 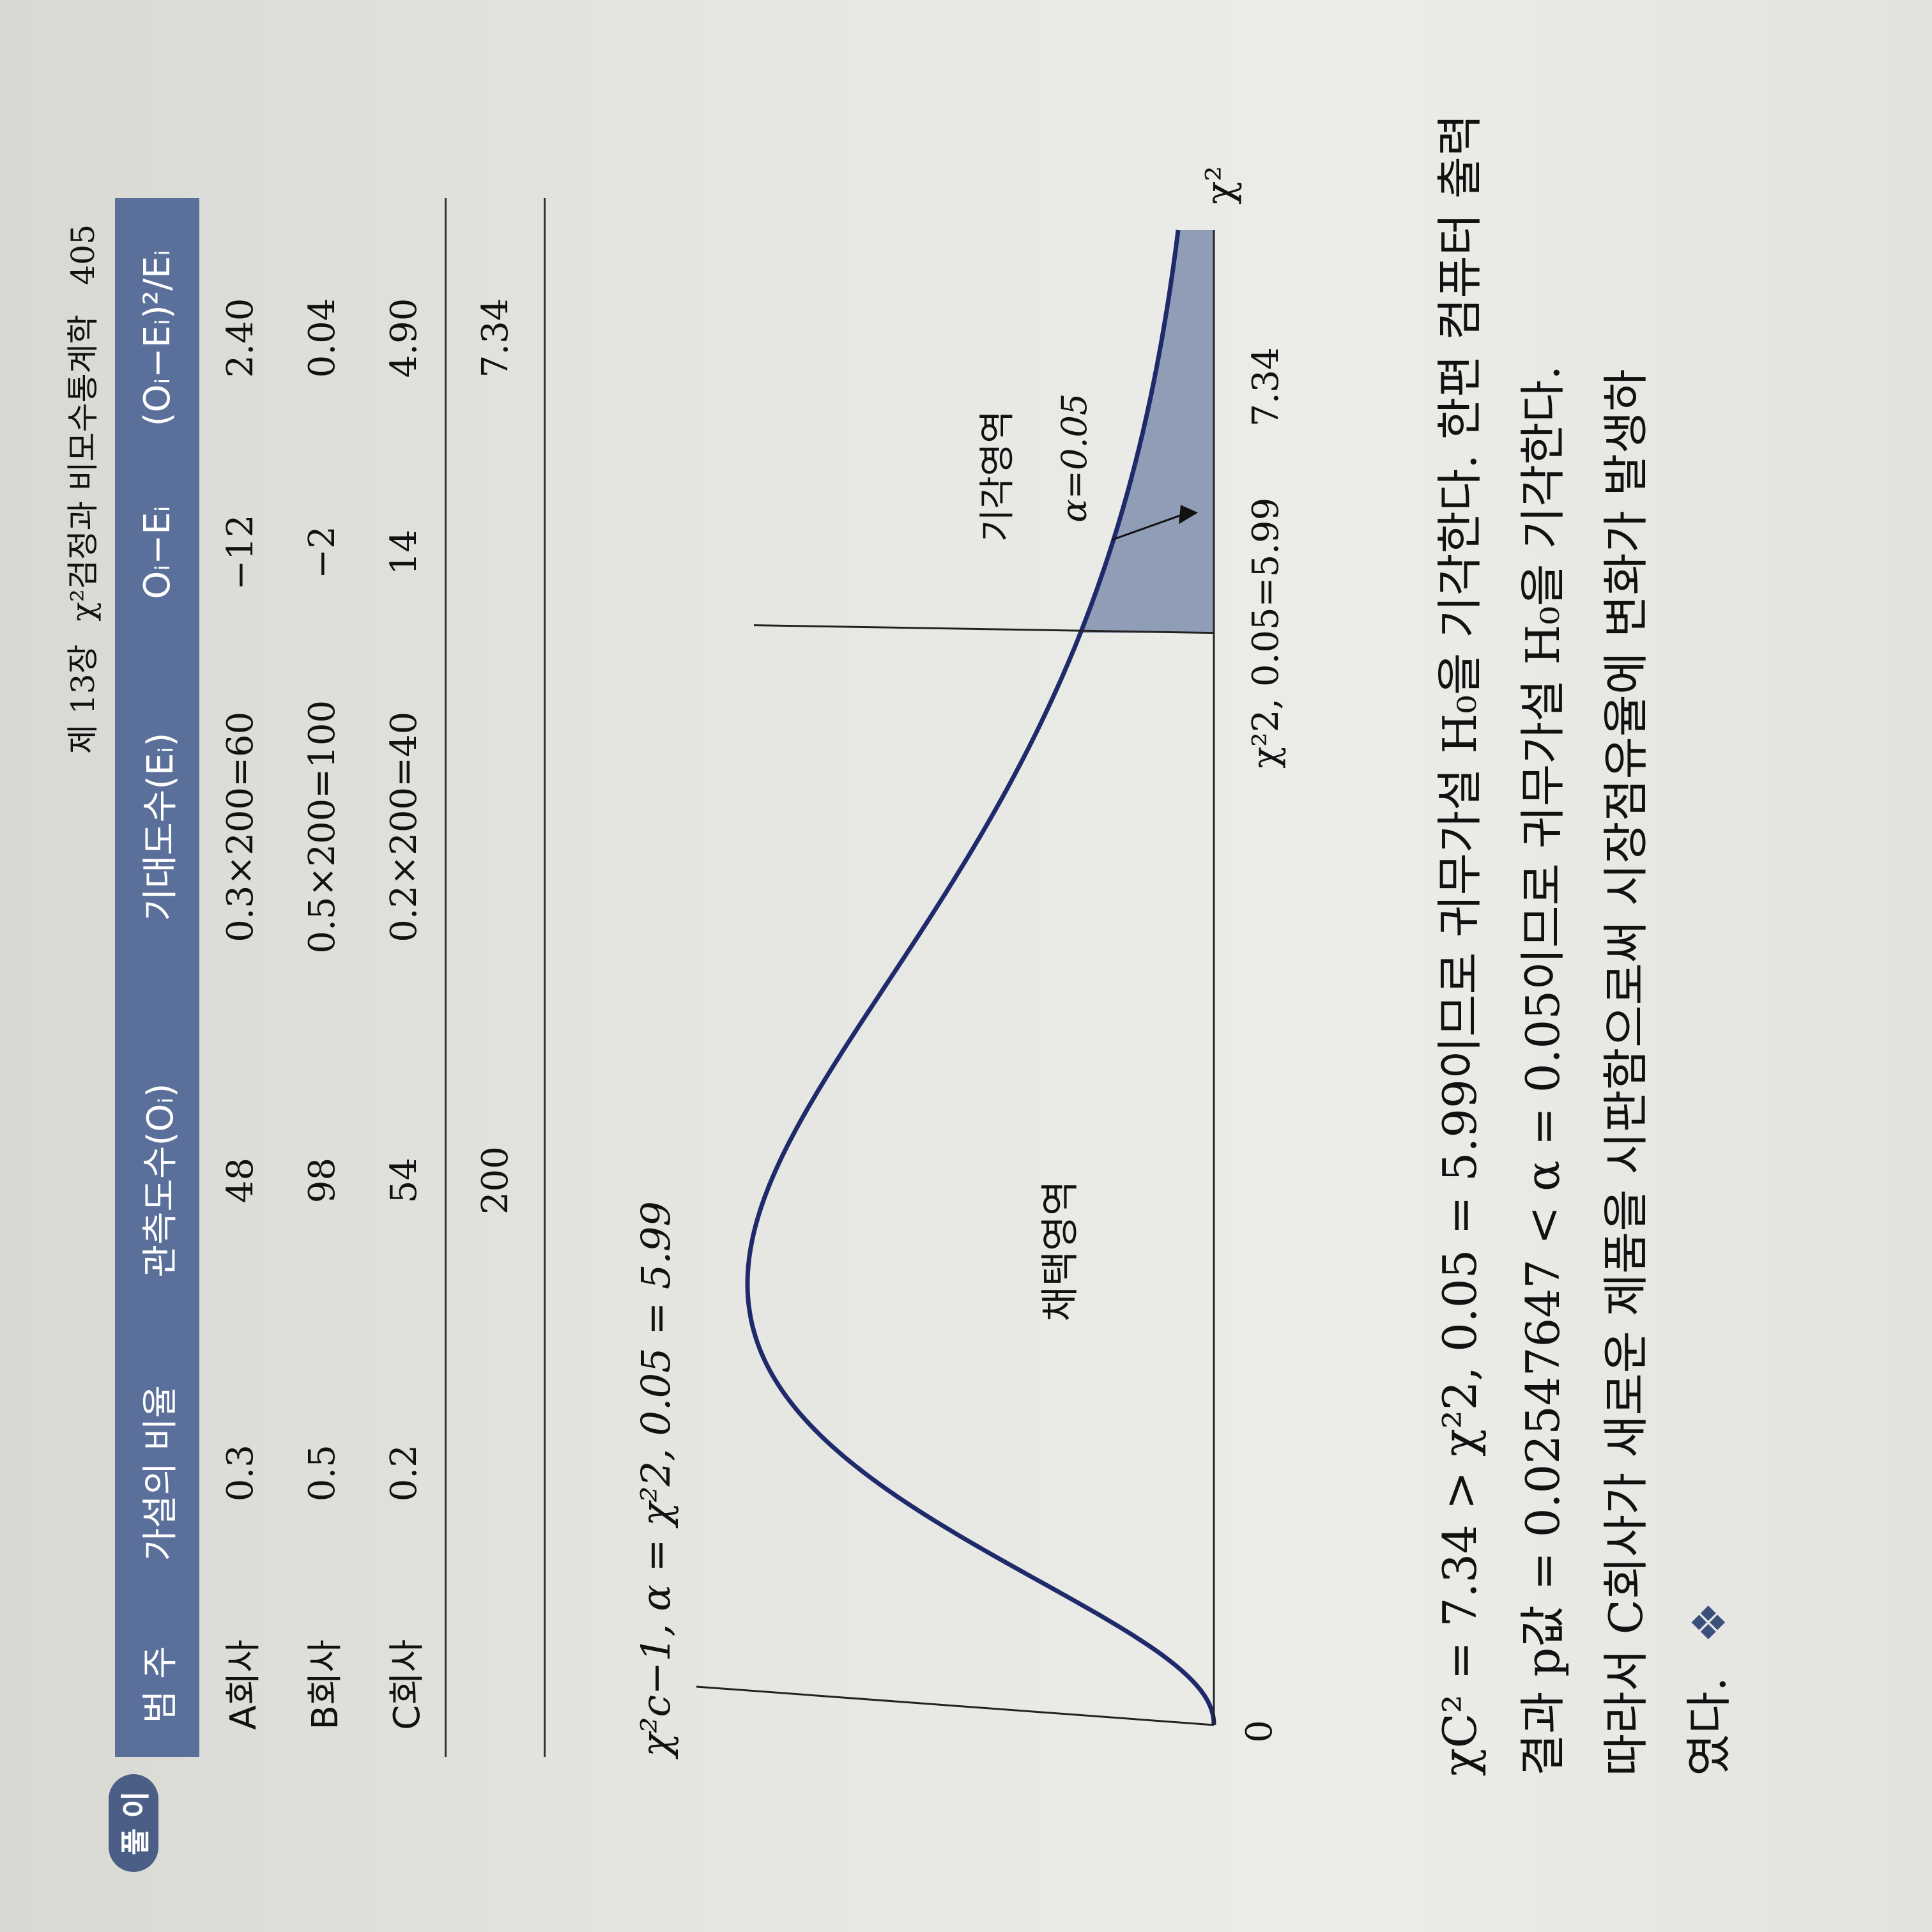 I want to click on col-chi: (Oᵢ−Eᵢ)²/Eᵢ, so click(x=157, y=338).